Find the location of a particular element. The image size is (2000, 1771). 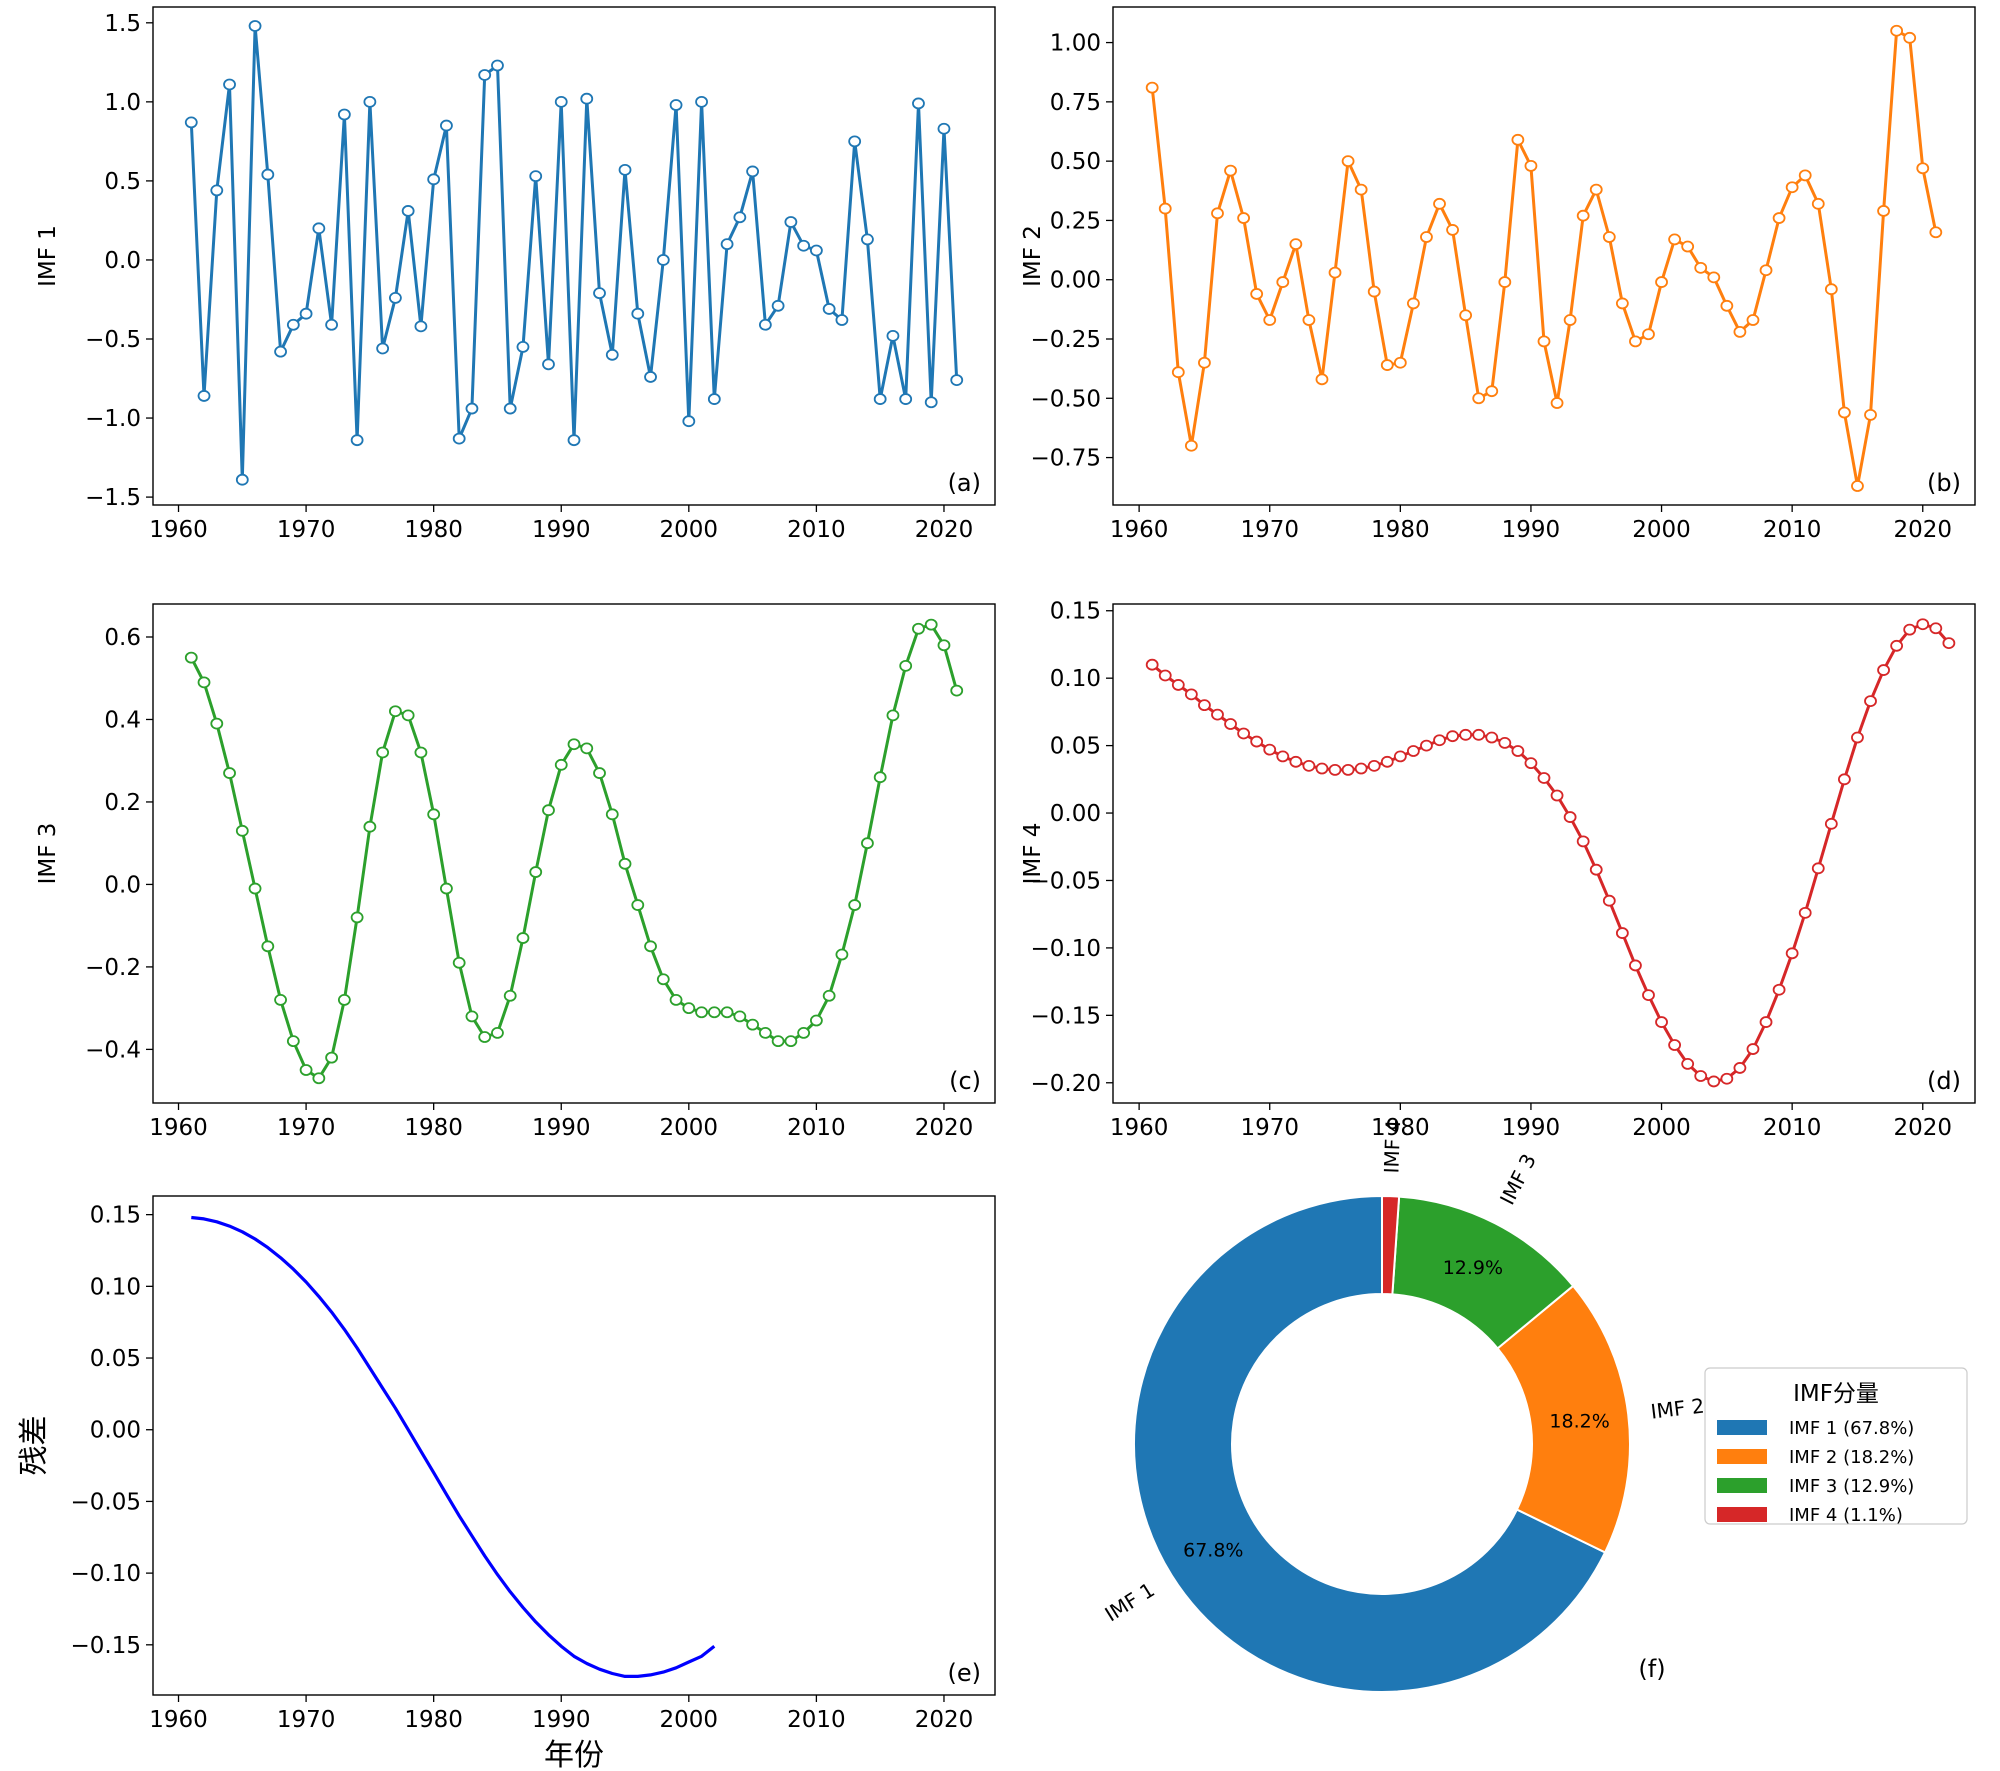

y-axis-label: 残差 is located at coordinates (34, 1446).